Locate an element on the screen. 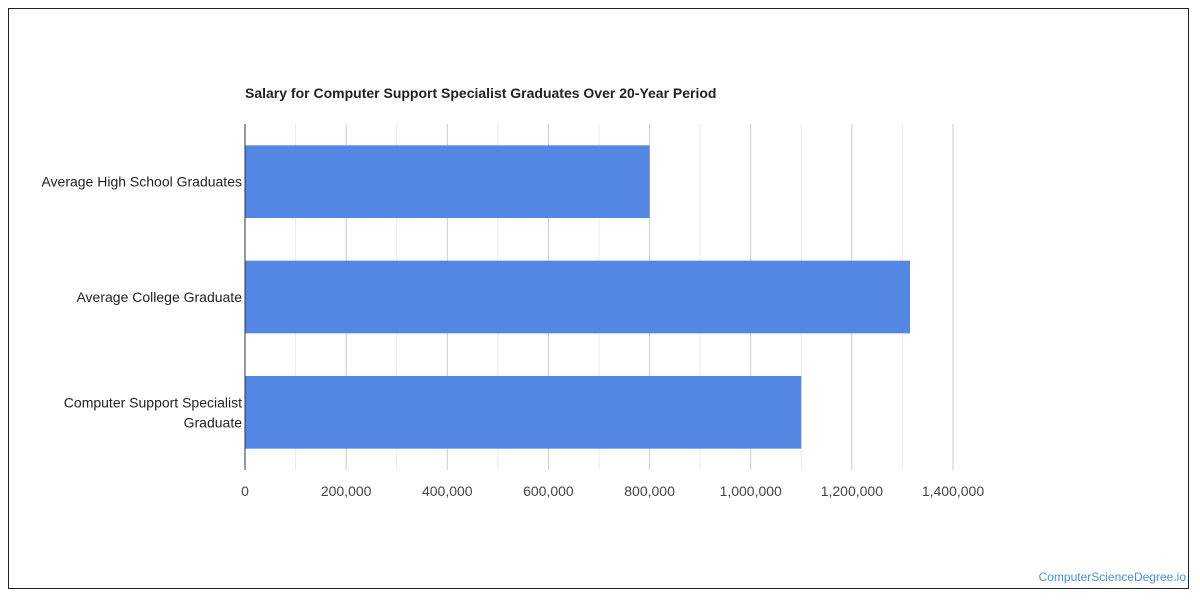  x-tick-label: 1,200,000 is located at coordinates (852, 491).